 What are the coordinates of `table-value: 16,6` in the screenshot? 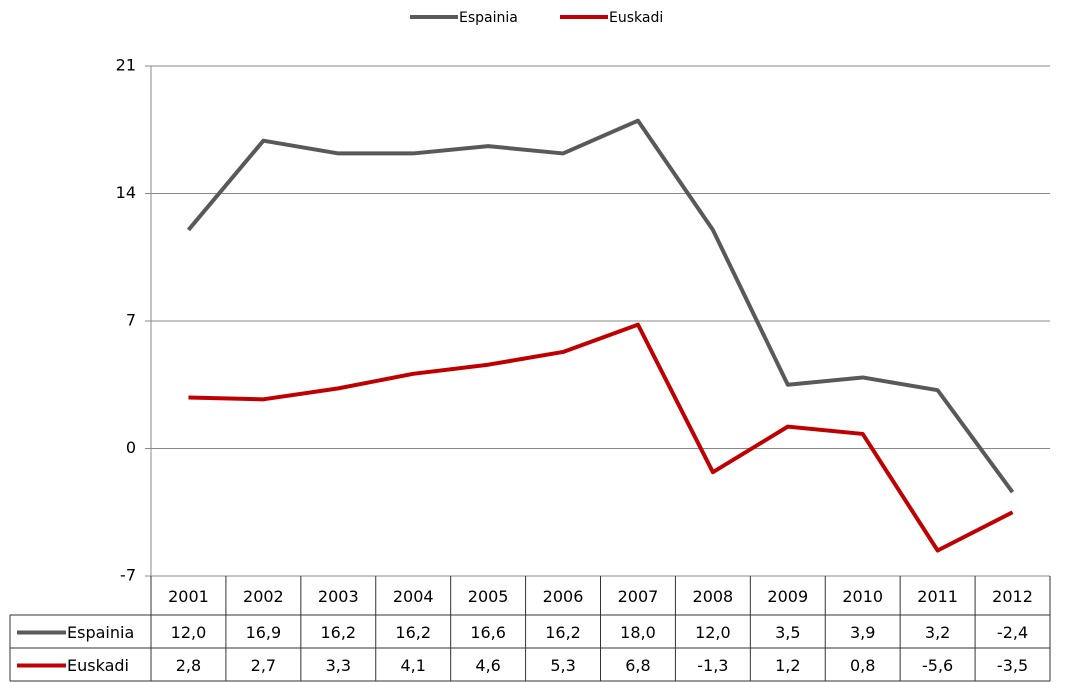 It's located at (488, 632).